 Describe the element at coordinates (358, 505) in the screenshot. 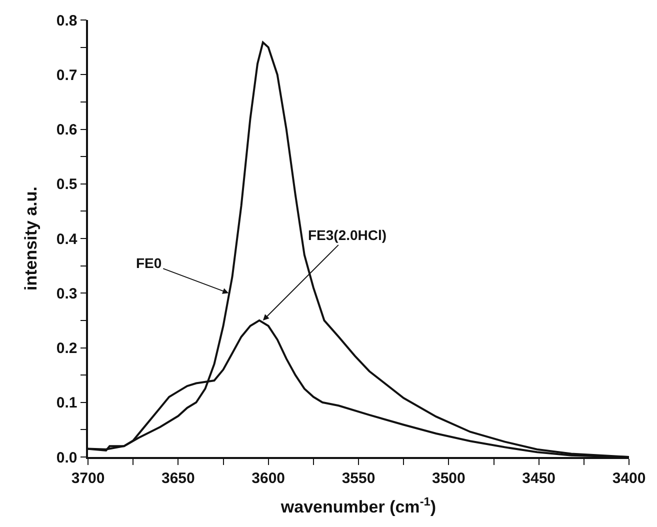

I see `x-axis-title: wavenumber (cm$^{-1}$)` at that location.